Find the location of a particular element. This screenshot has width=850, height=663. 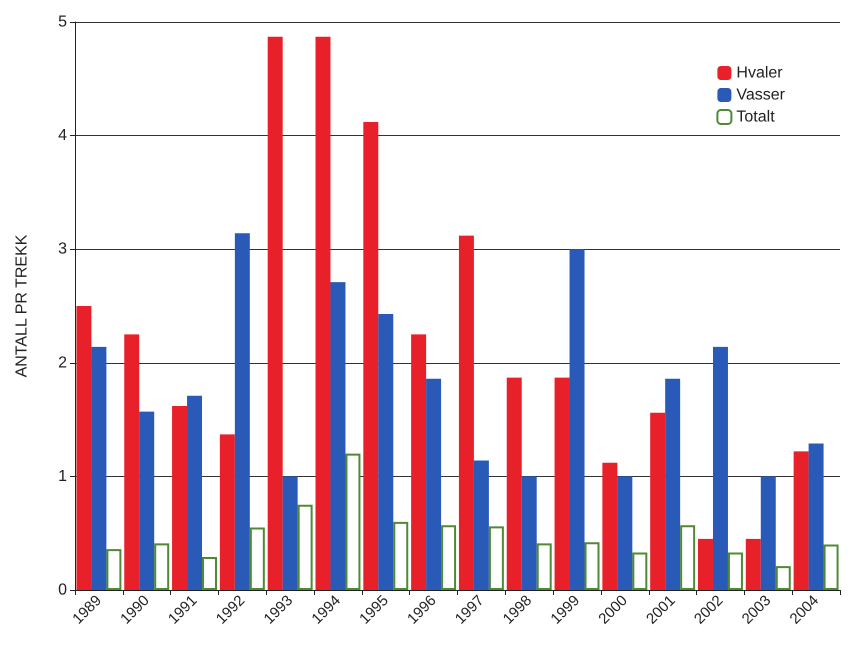

legend-label: Hvaler is located at coordinates (760, 73).